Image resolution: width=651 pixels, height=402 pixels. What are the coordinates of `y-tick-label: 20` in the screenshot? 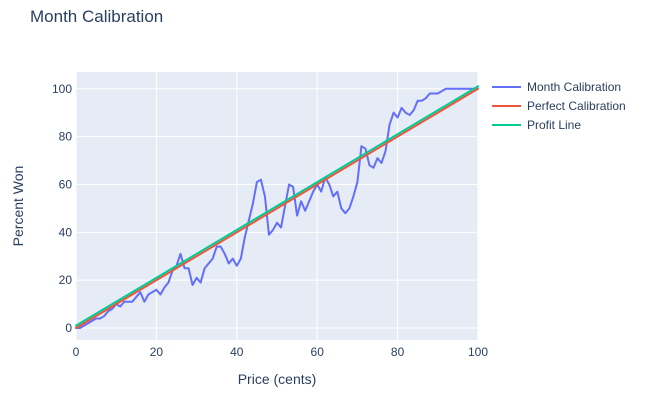 It's located at (66, 280).